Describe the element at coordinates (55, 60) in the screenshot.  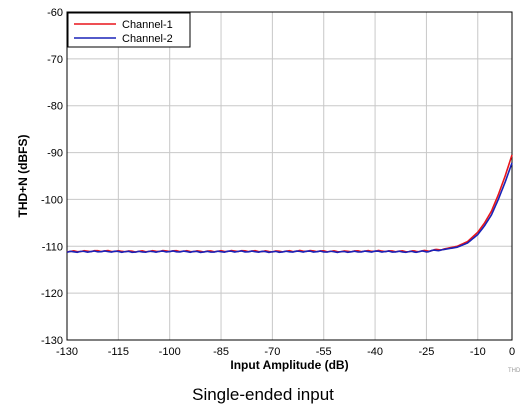
I see `y-tick-label: -70` at that location.